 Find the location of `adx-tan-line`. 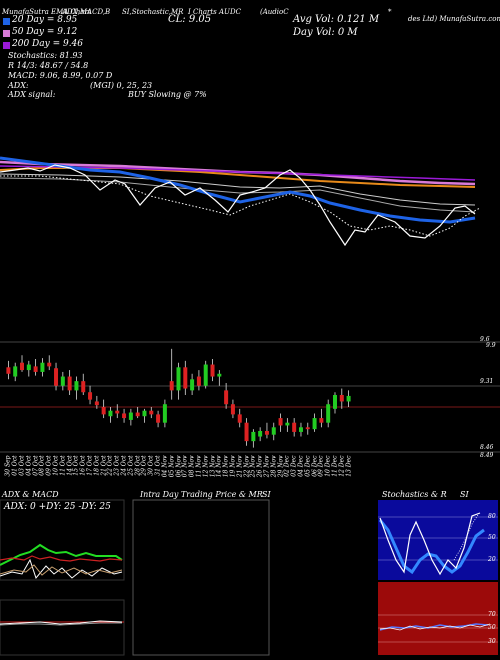

adx-tan-line is located at coordinates (61, 570).